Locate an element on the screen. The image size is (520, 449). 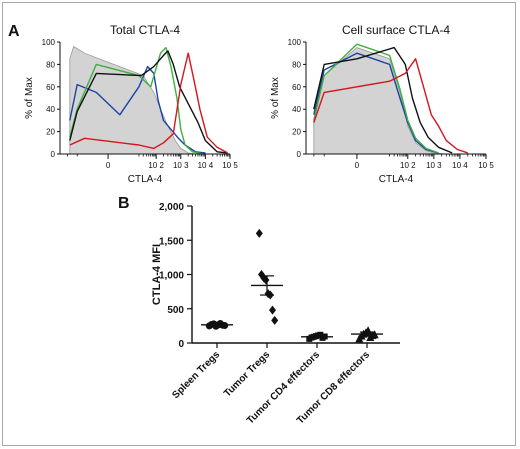
chart-title: Cell surface CTLA-4 is located at coordinates (396, 30).